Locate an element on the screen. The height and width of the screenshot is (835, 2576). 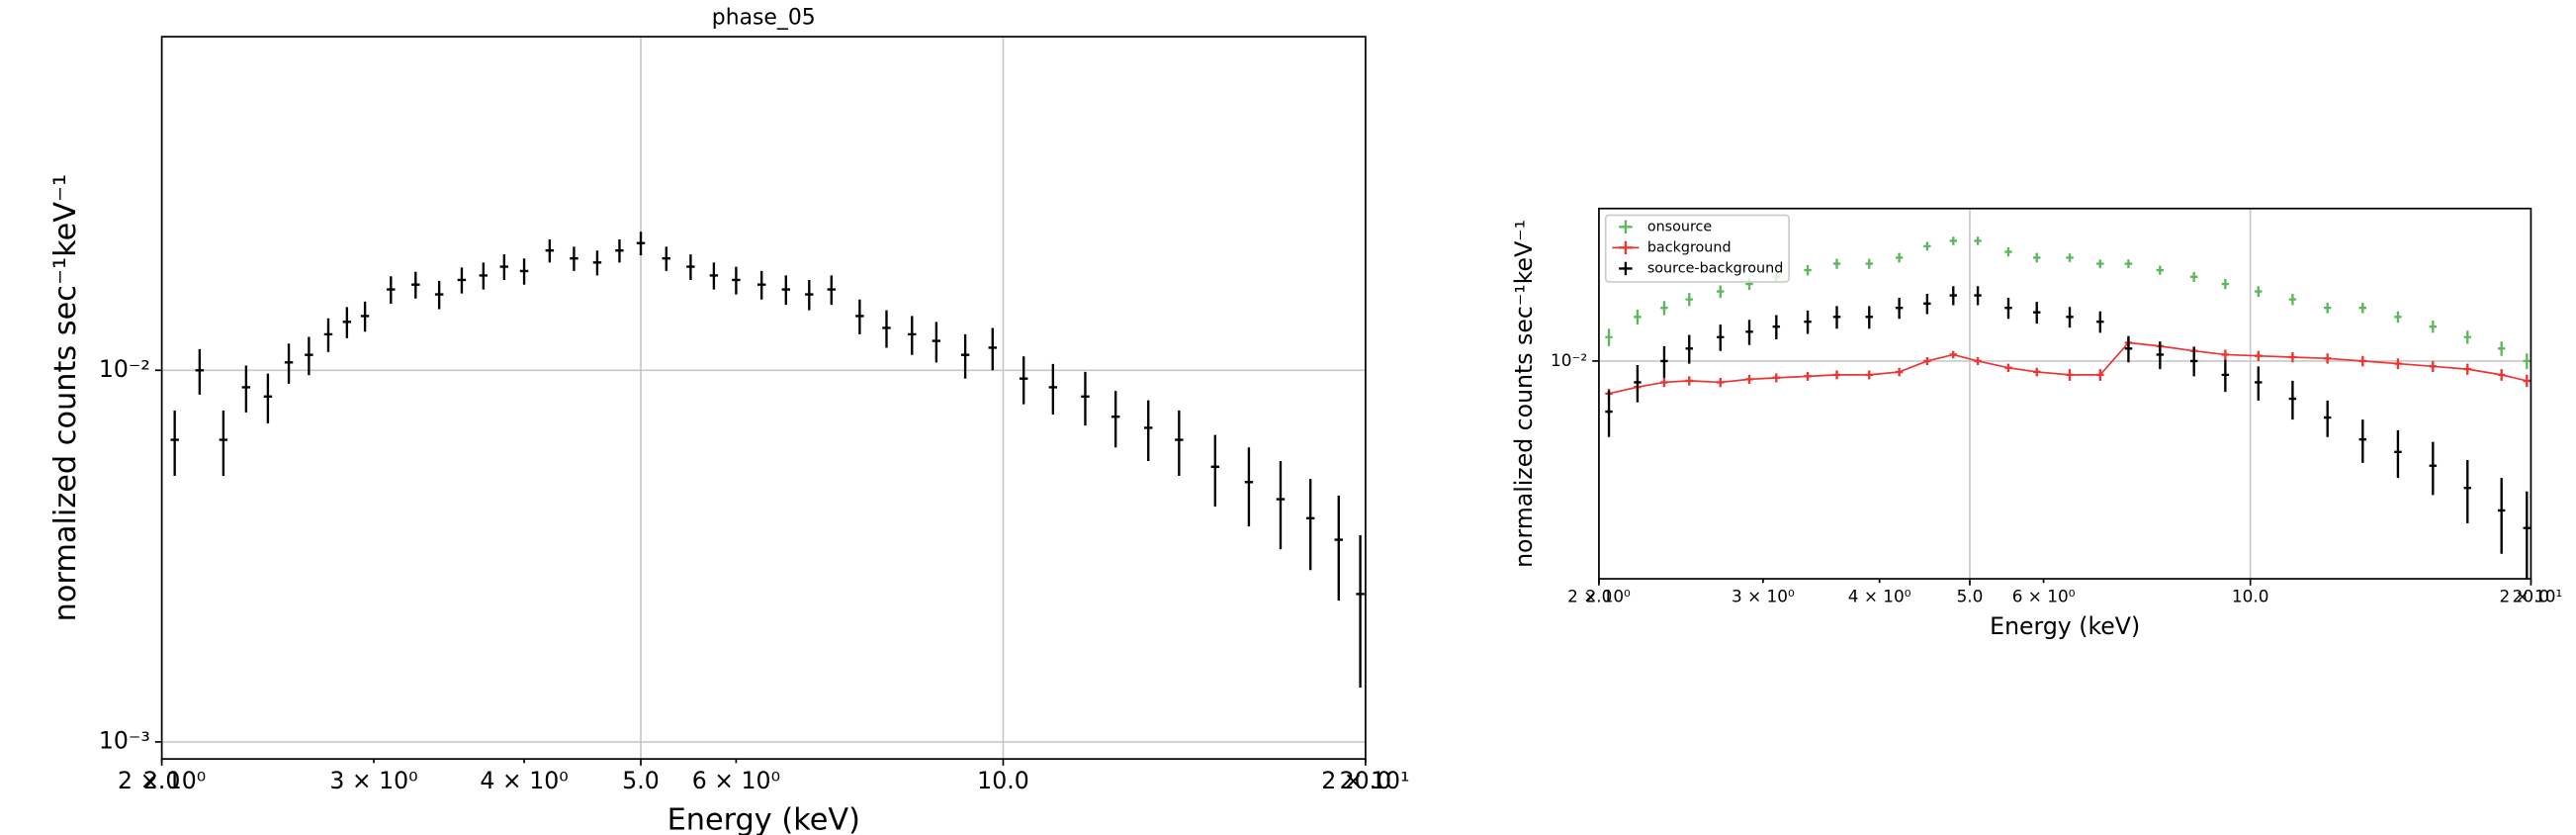
legend-label: source-background is located at coordinates (1715, 268).